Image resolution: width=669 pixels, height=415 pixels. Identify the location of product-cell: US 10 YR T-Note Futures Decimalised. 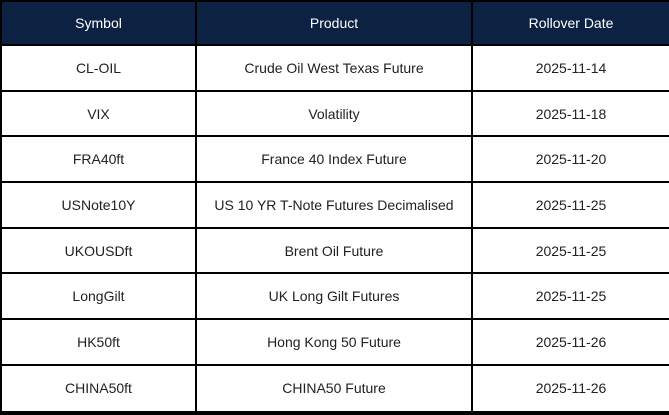
(334, 205).